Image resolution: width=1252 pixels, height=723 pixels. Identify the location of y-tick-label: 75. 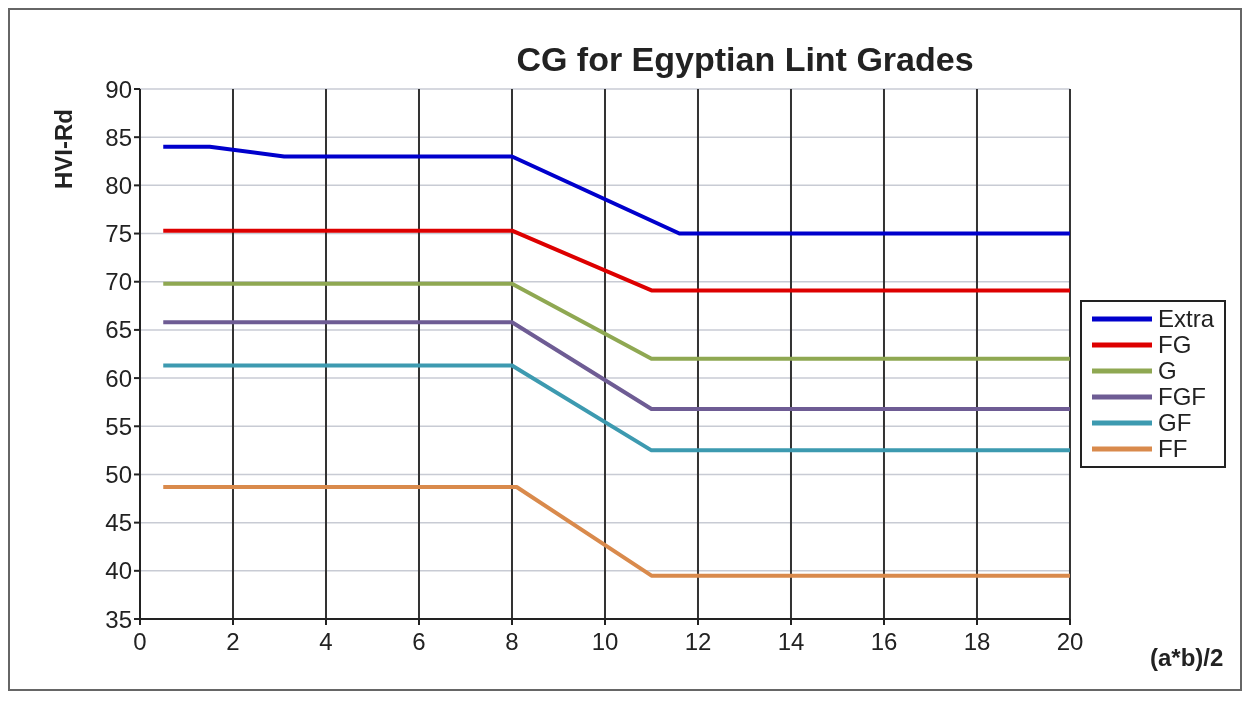
(118, 234).